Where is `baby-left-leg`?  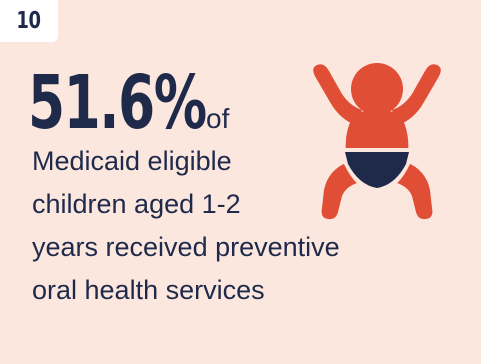
baby-left-leg is located at coordinates (340, 191).